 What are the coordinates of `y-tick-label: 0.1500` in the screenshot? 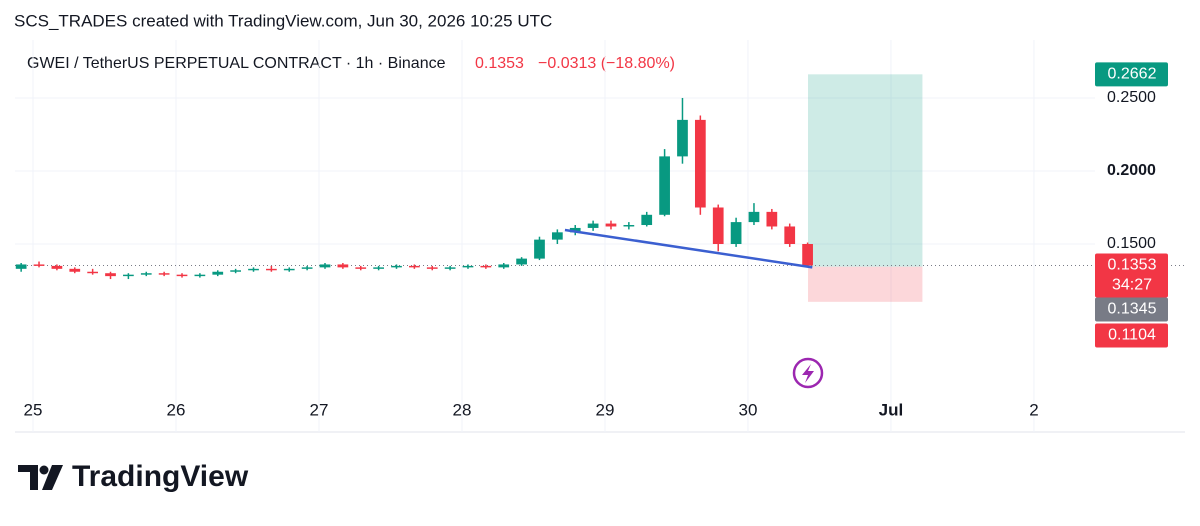 It's located at (1131, 243).